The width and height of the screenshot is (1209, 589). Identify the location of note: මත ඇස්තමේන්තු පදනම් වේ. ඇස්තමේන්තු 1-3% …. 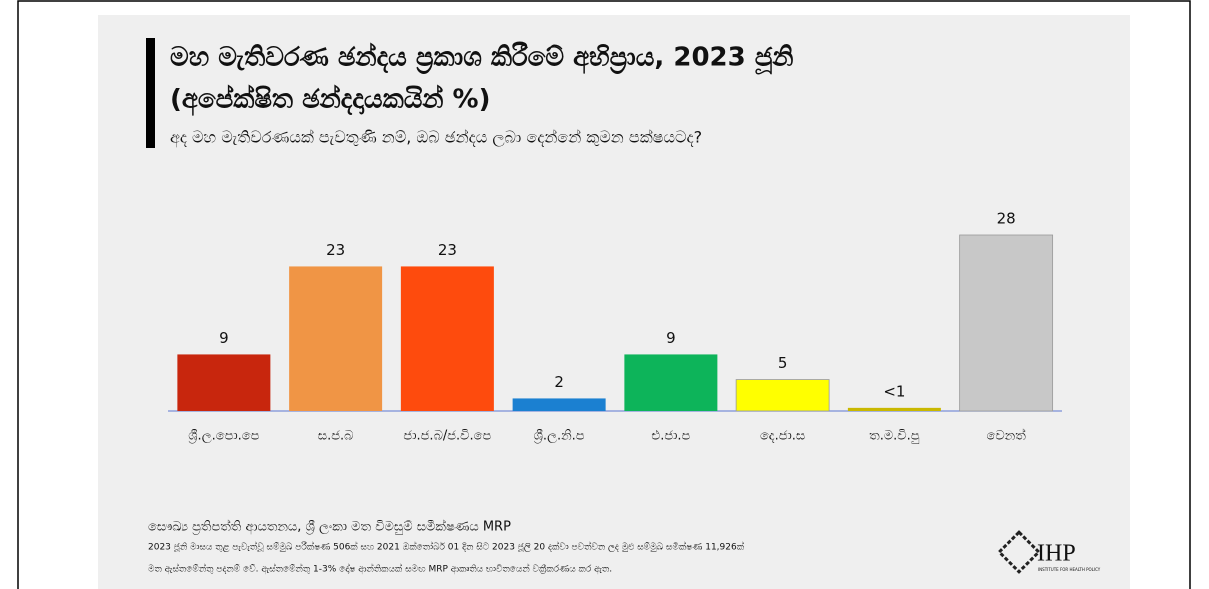
(380, 568).